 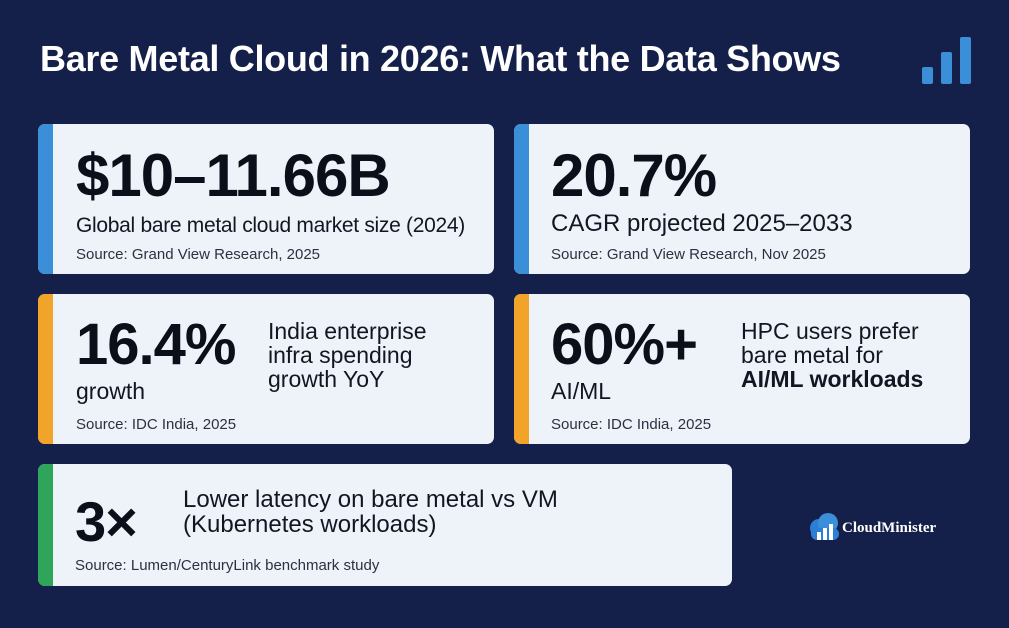 What do you see at coordinates (326, 378) in the screenshot?
I see `description-line: growth YoY` at bounding box center [326, 378].